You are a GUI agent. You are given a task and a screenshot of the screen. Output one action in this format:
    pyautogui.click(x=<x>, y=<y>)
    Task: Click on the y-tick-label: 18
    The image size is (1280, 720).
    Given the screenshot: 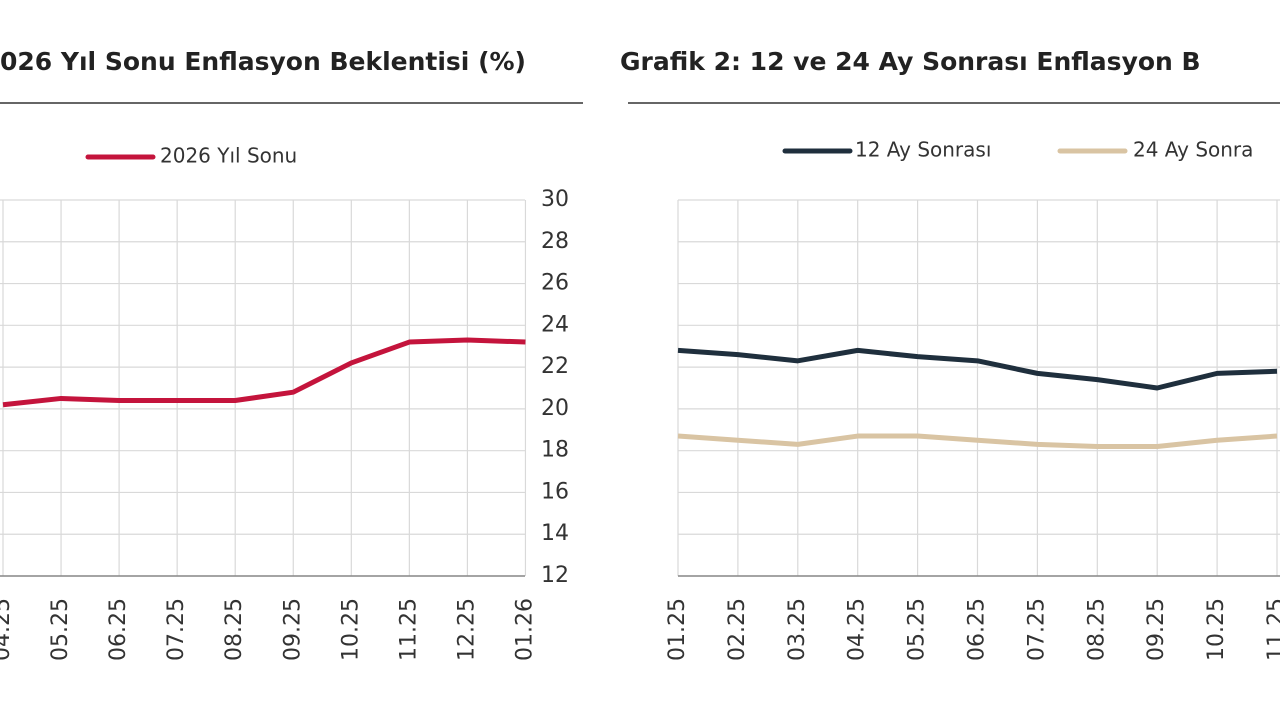 What is the action you would take?
    pyautogui.click(x=555, y=450)
    